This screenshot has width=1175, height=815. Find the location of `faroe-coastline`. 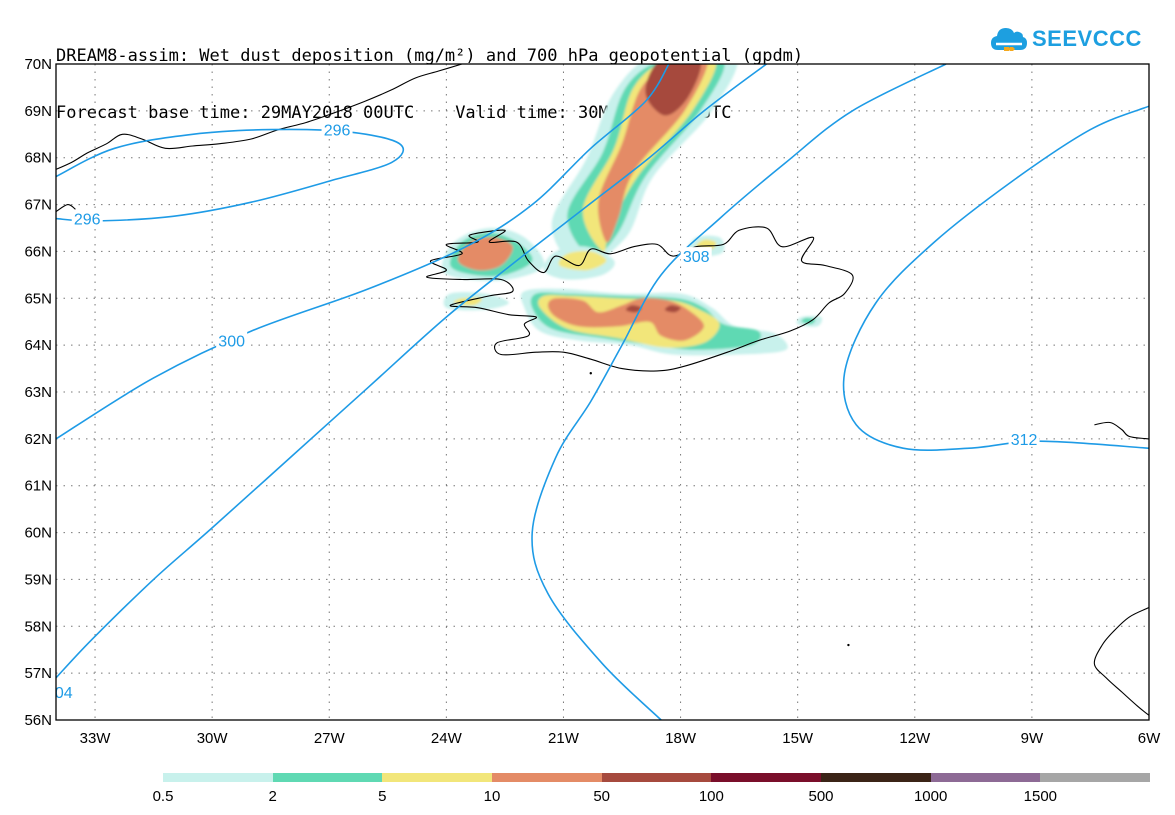

faroe-coastline is located at coordinates (1121, 430).